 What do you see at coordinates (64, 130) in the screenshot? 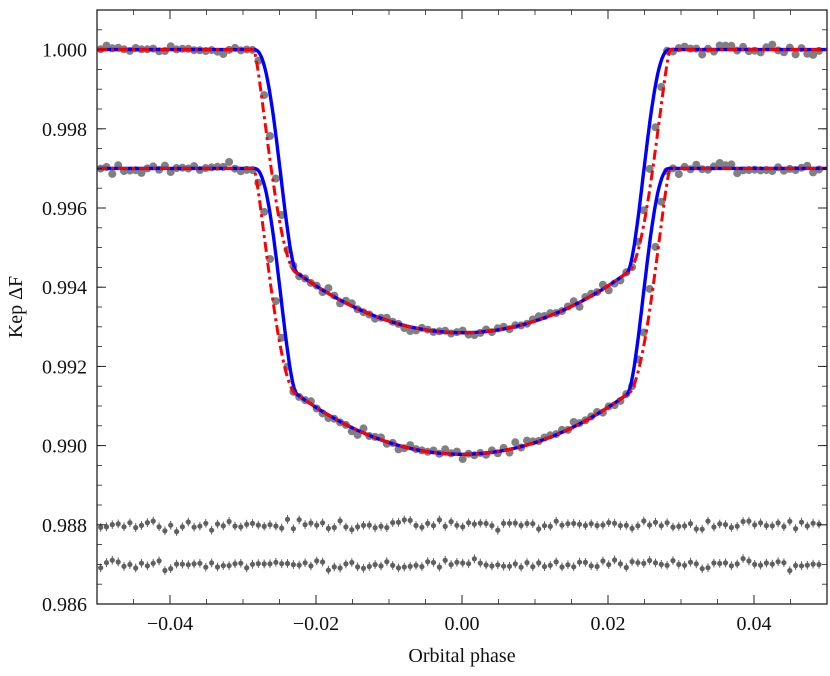
I see `y-tick-label: 0.998` at bounding box center [64, 130].